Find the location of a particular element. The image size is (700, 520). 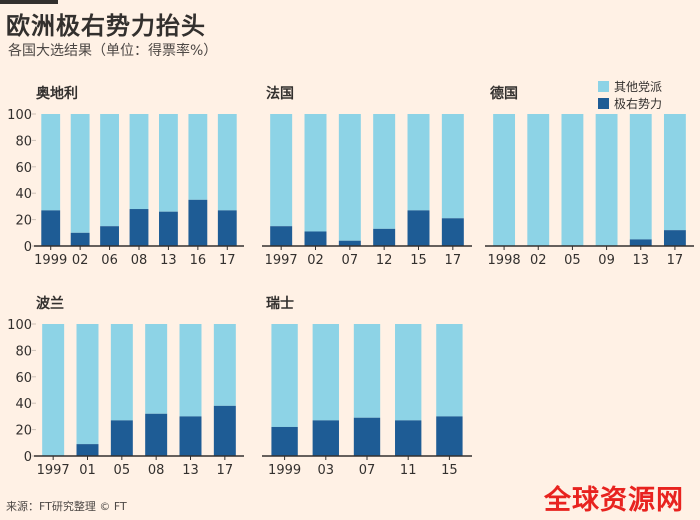

x-tick-label: 05 is located at coordinates (122, 470).